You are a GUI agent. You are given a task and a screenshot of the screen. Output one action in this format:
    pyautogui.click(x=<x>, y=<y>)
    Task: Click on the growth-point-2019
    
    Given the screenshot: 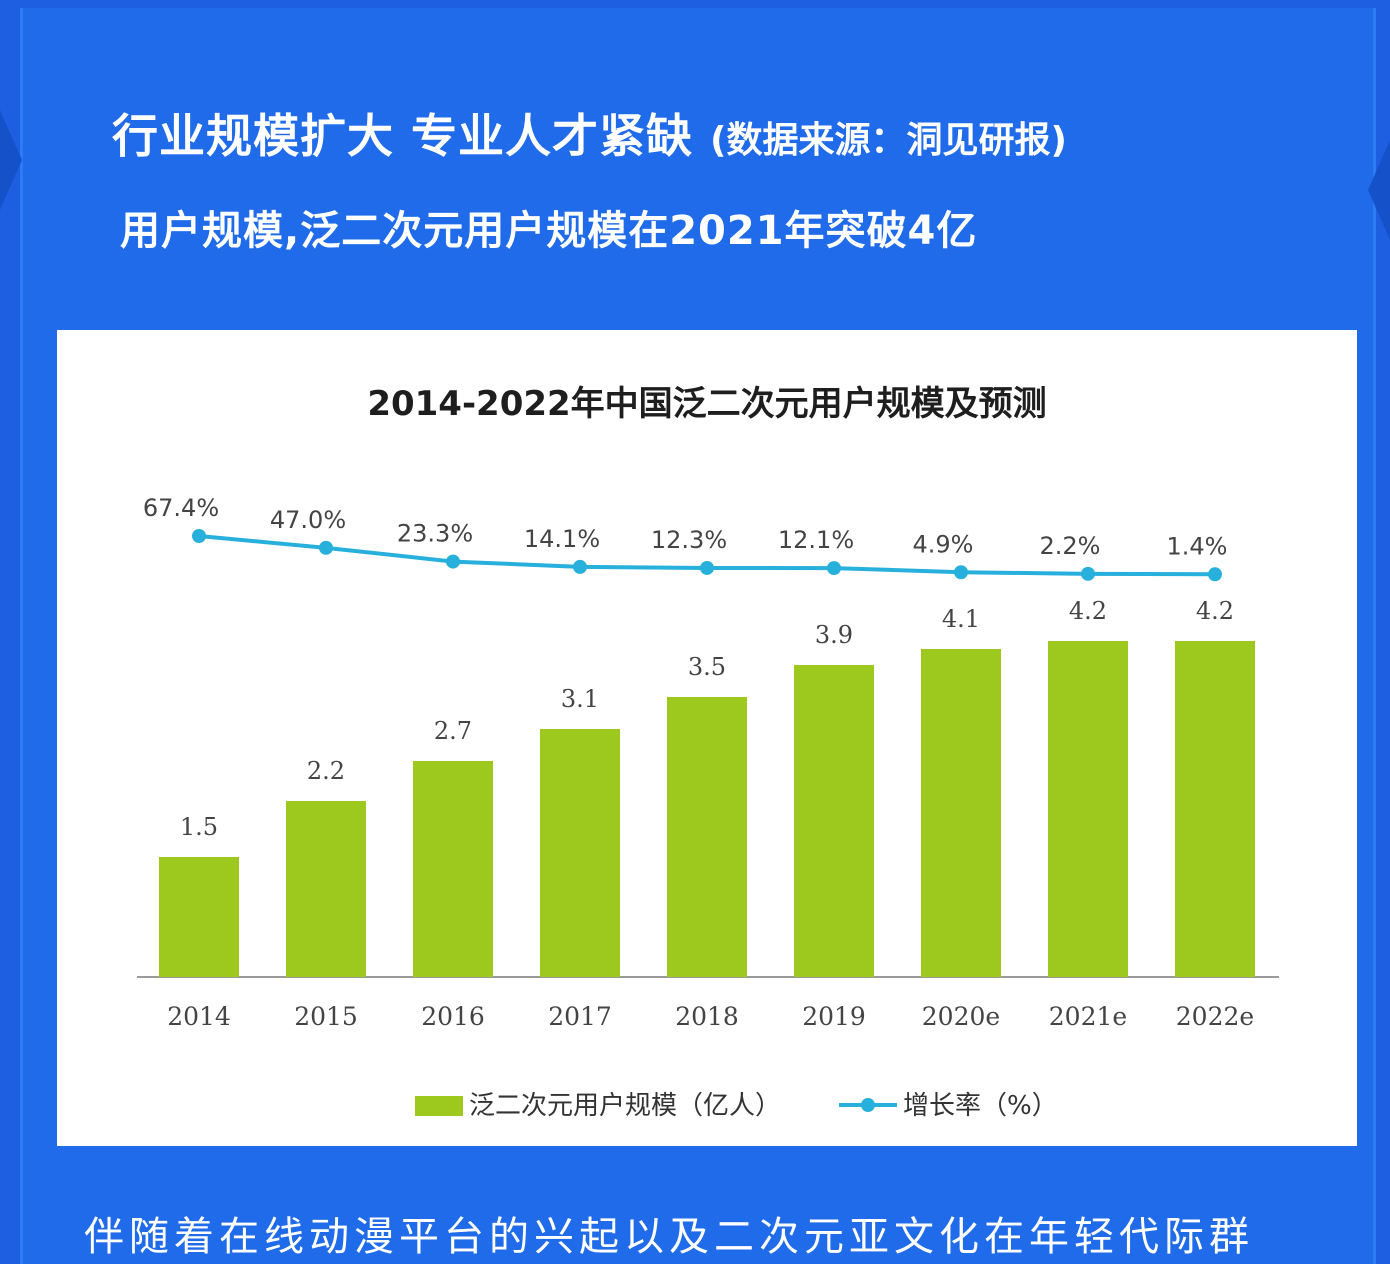 What is the action you would take?
    pyautogui.click(x=834, y=568)
    